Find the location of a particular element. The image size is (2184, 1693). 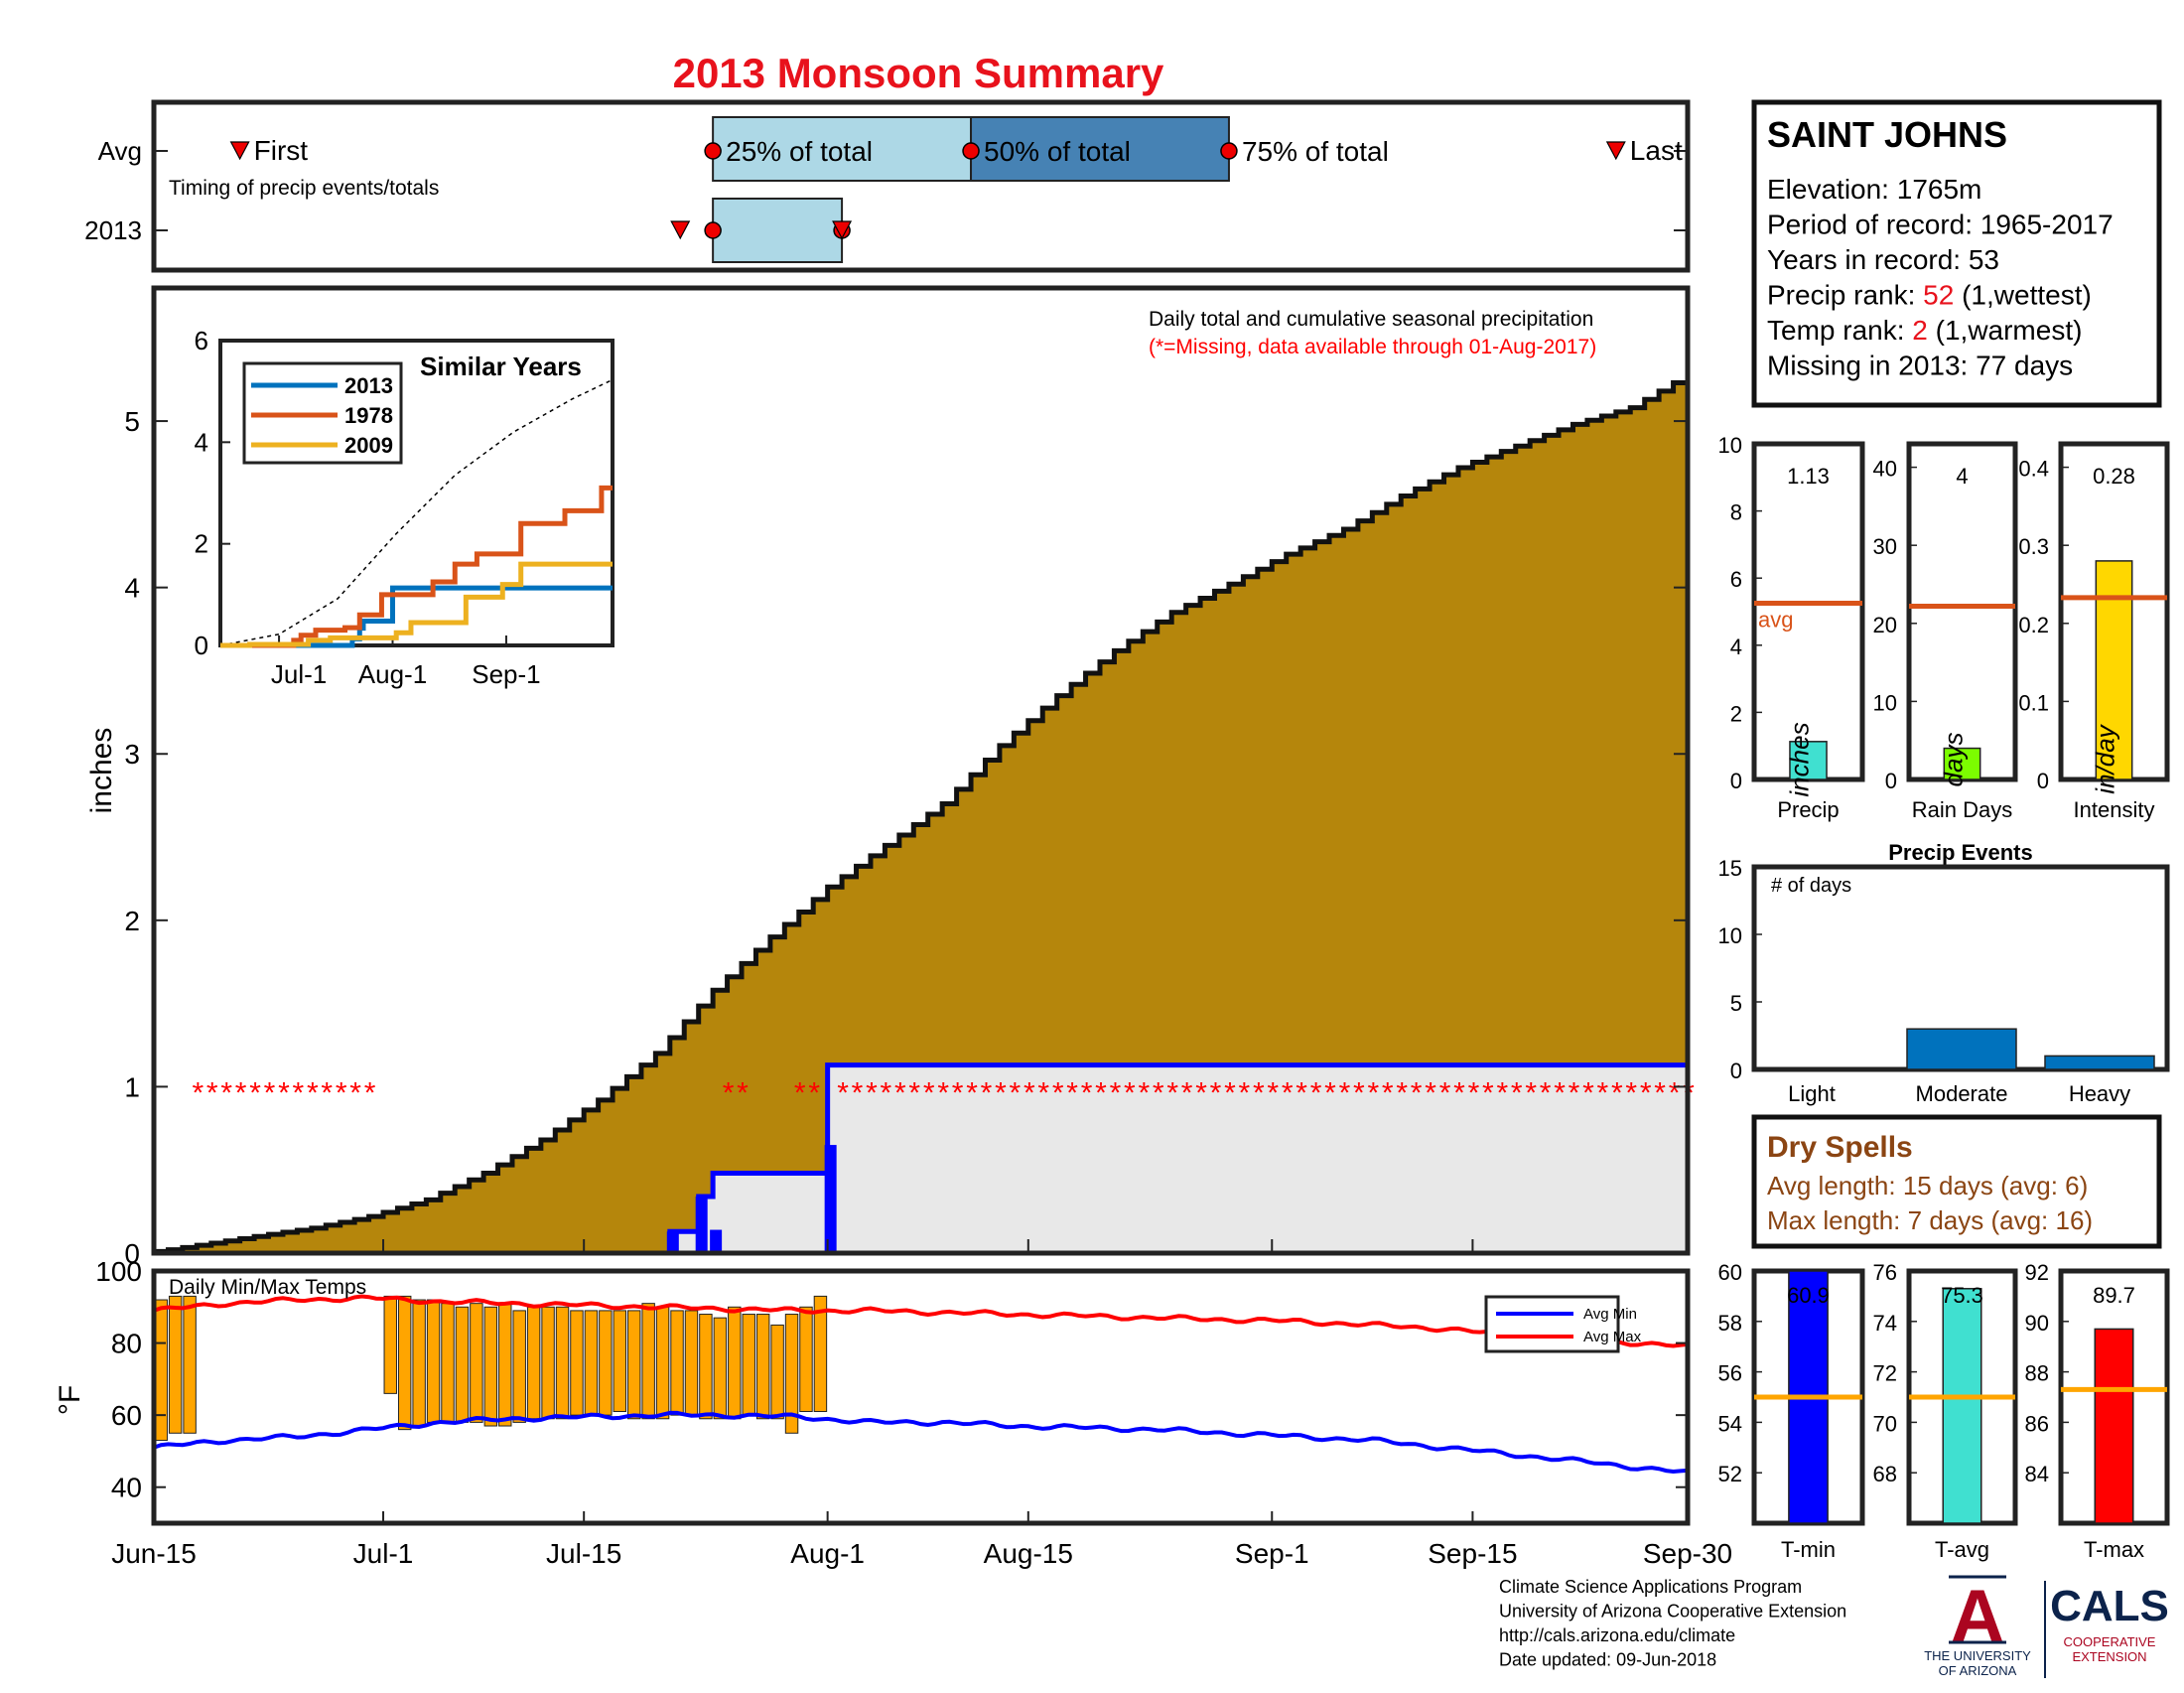

inset-avg-series is located at coordinates (416, 512).